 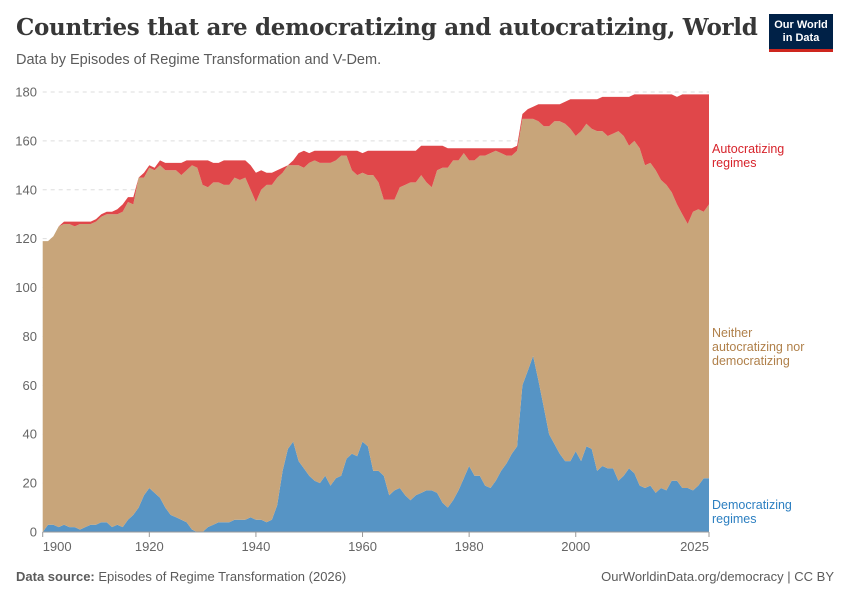 What do you see at coordinates (26, 238) in the screenshot?
I see `y-tick-label: 120` at bounding box center [26, 238].